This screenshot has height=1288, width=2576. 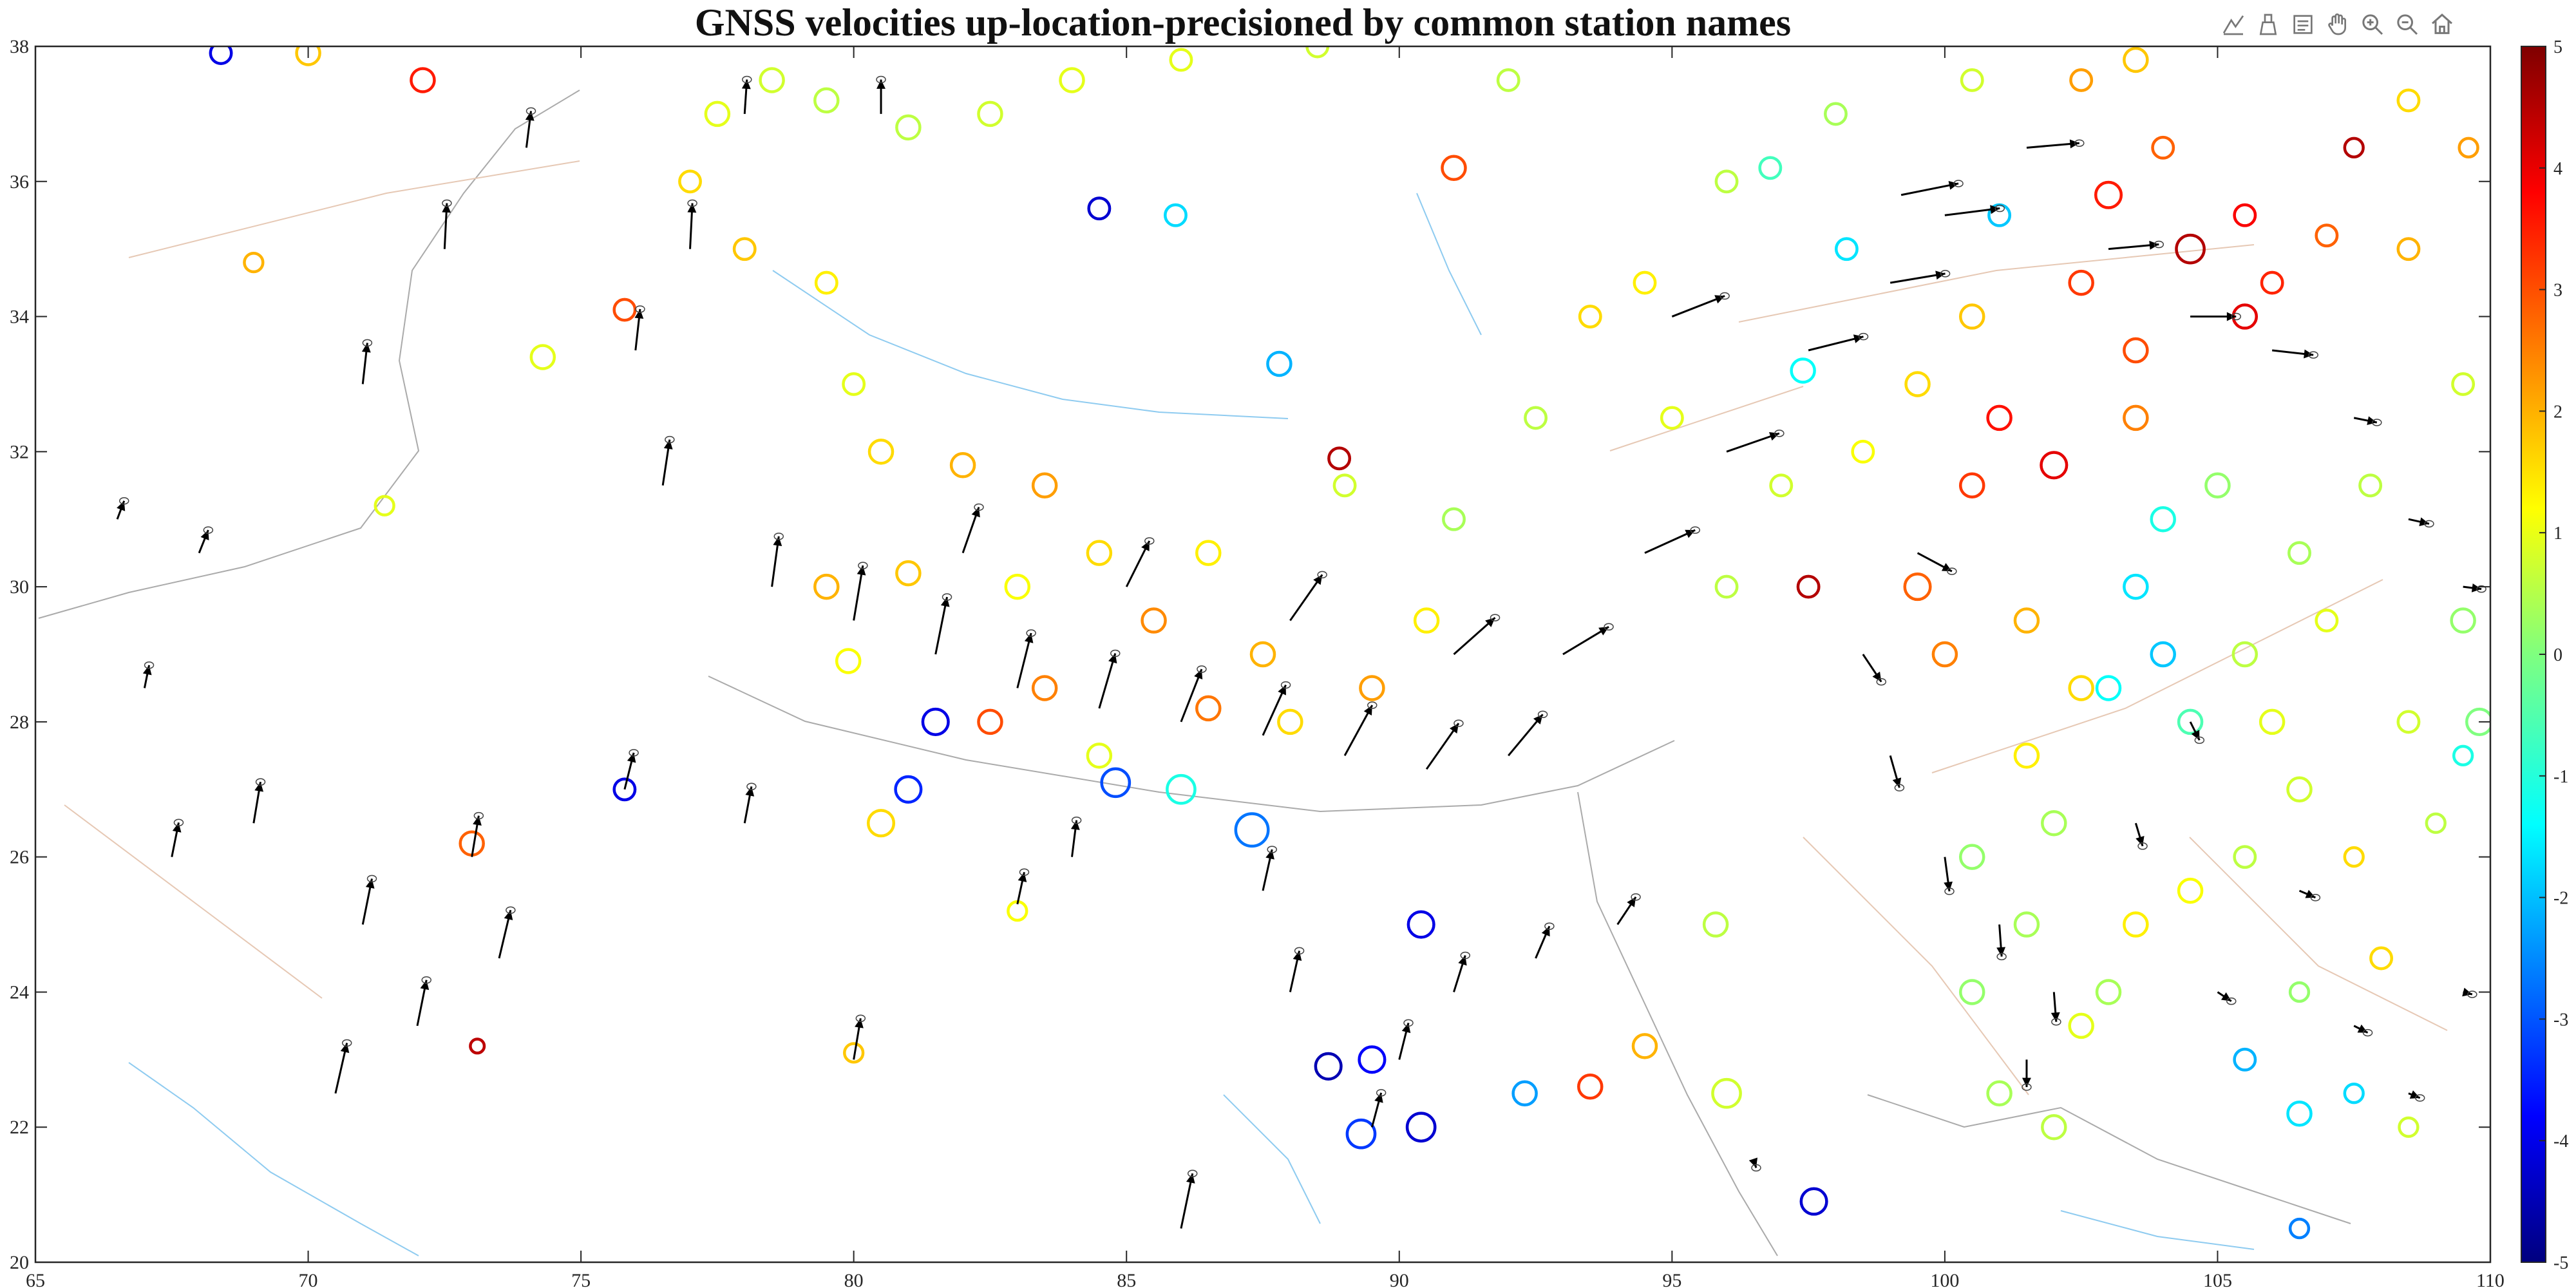 What do you see at coordinates (1191, 745) in the screenshot?
I see `country-boundary` at bounding box center [1191, 745].